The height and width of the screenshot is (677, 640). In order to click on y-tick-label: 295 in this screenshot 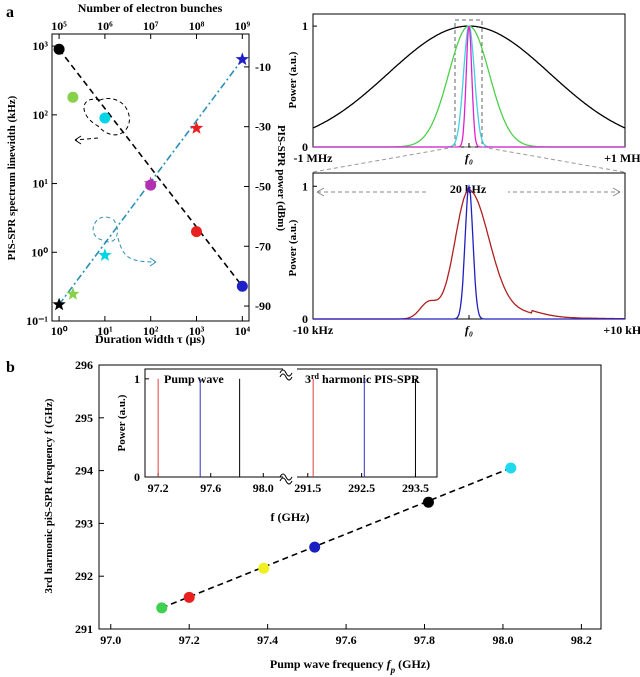, I will do `click(84, 418)`.